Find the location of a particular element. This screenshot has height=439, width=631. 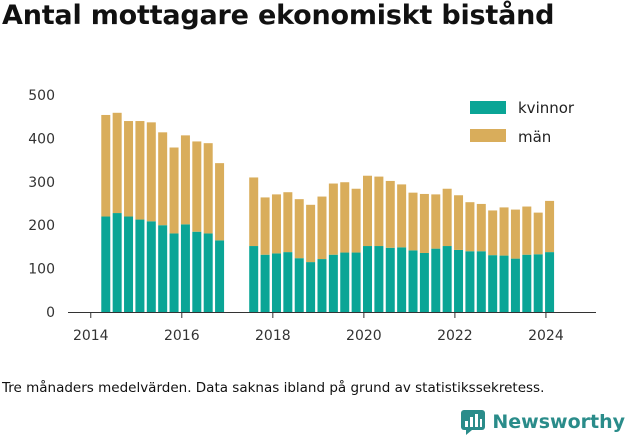

y-tick-label: 500 is located at coordinates (41, 96).